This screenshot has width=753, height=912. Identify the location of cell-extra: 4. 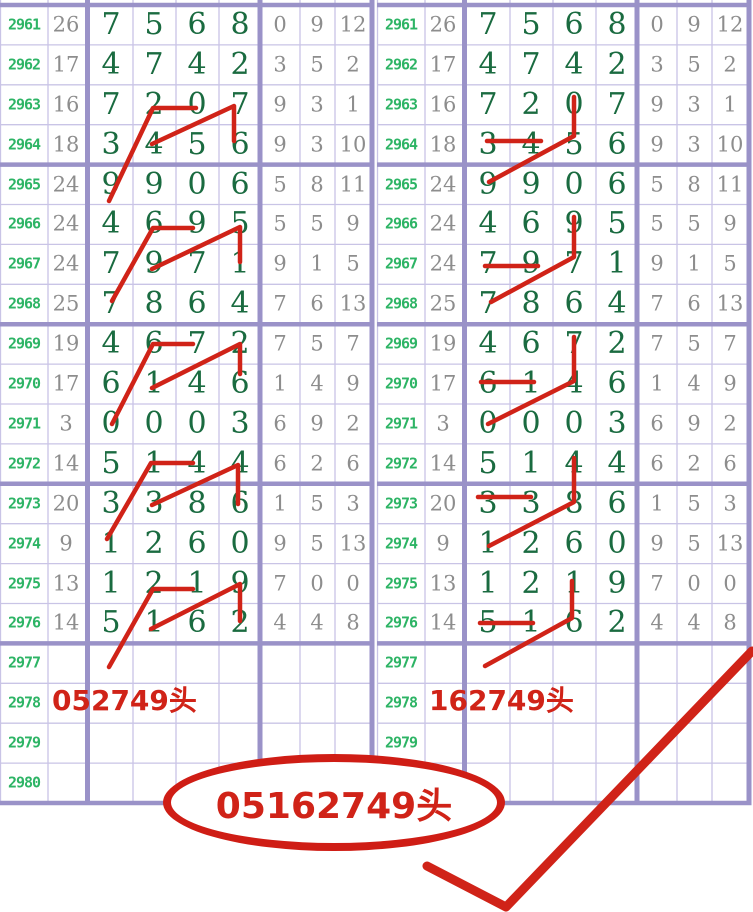
(317, 383).